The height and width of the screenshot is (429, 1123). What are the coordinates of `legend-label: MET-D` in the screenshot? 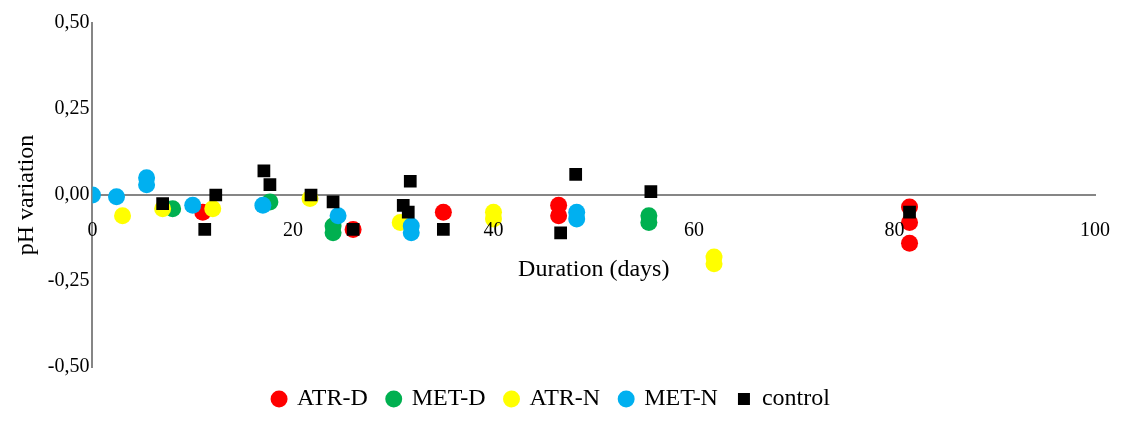 It's located at (448, 397).